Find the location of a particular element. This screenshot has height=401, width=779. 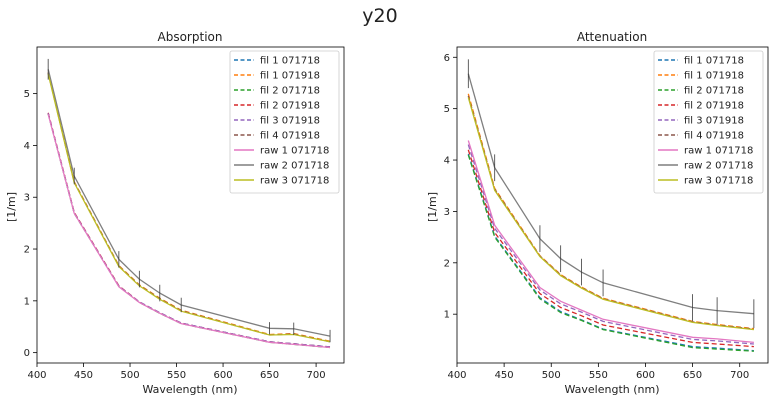

absorption-legend-box is located at coordinates (284, 122).